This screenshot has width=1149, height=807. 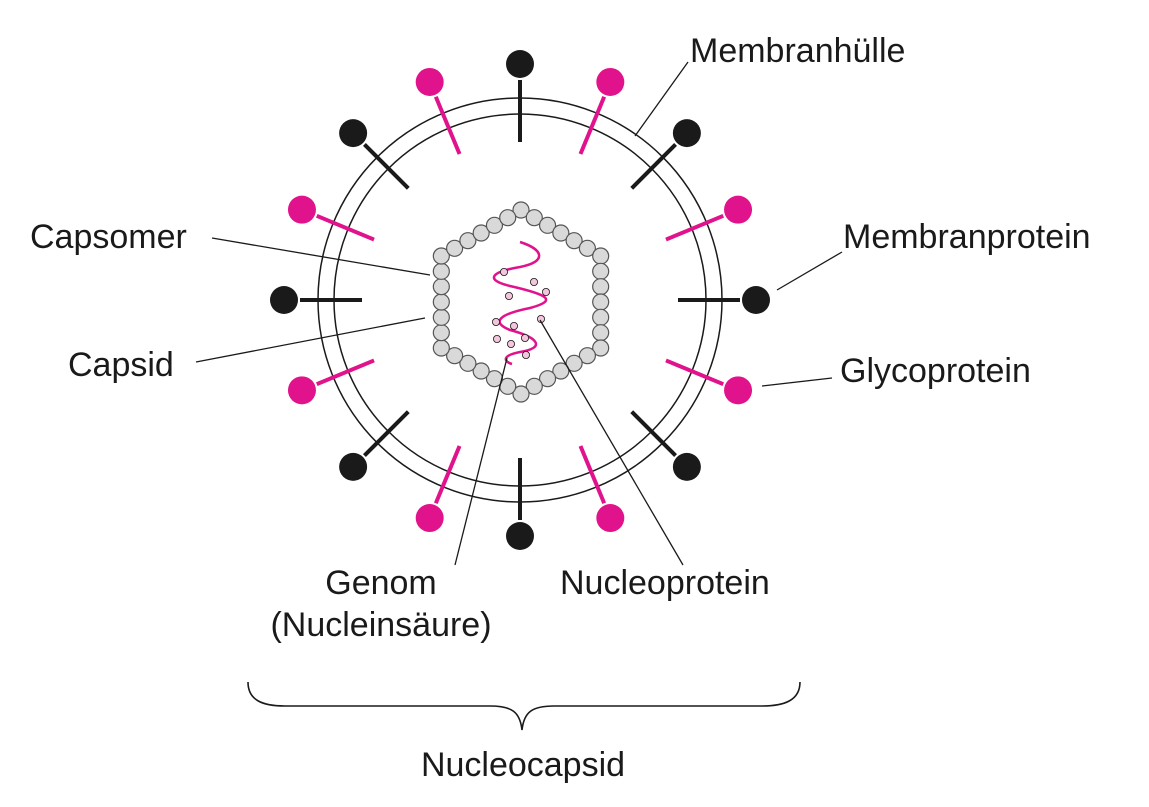 I want to click on leader-glycoprotein, so click(x=797, y=382).